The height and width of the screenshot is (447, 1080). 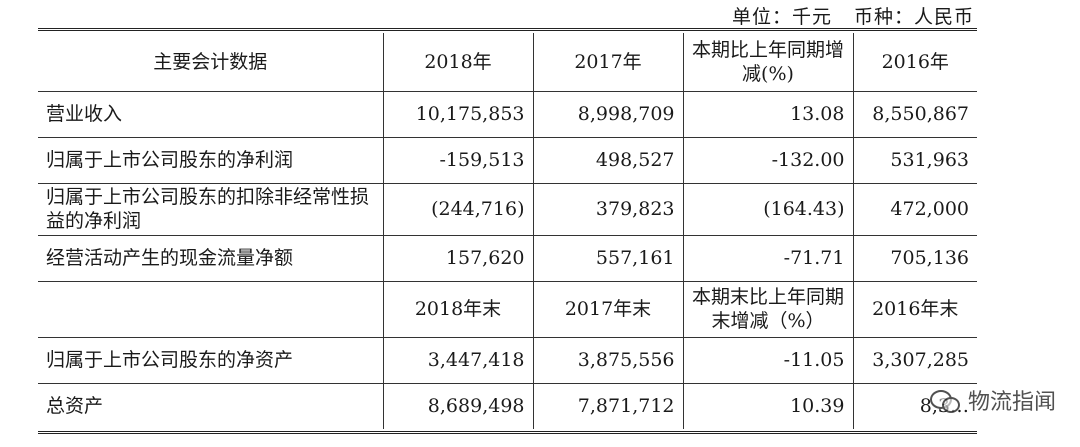 What do you see at coordinates (608, 160) in the screenshot?
I see `cell-value: 498,527` at bounding box center [608, 160].